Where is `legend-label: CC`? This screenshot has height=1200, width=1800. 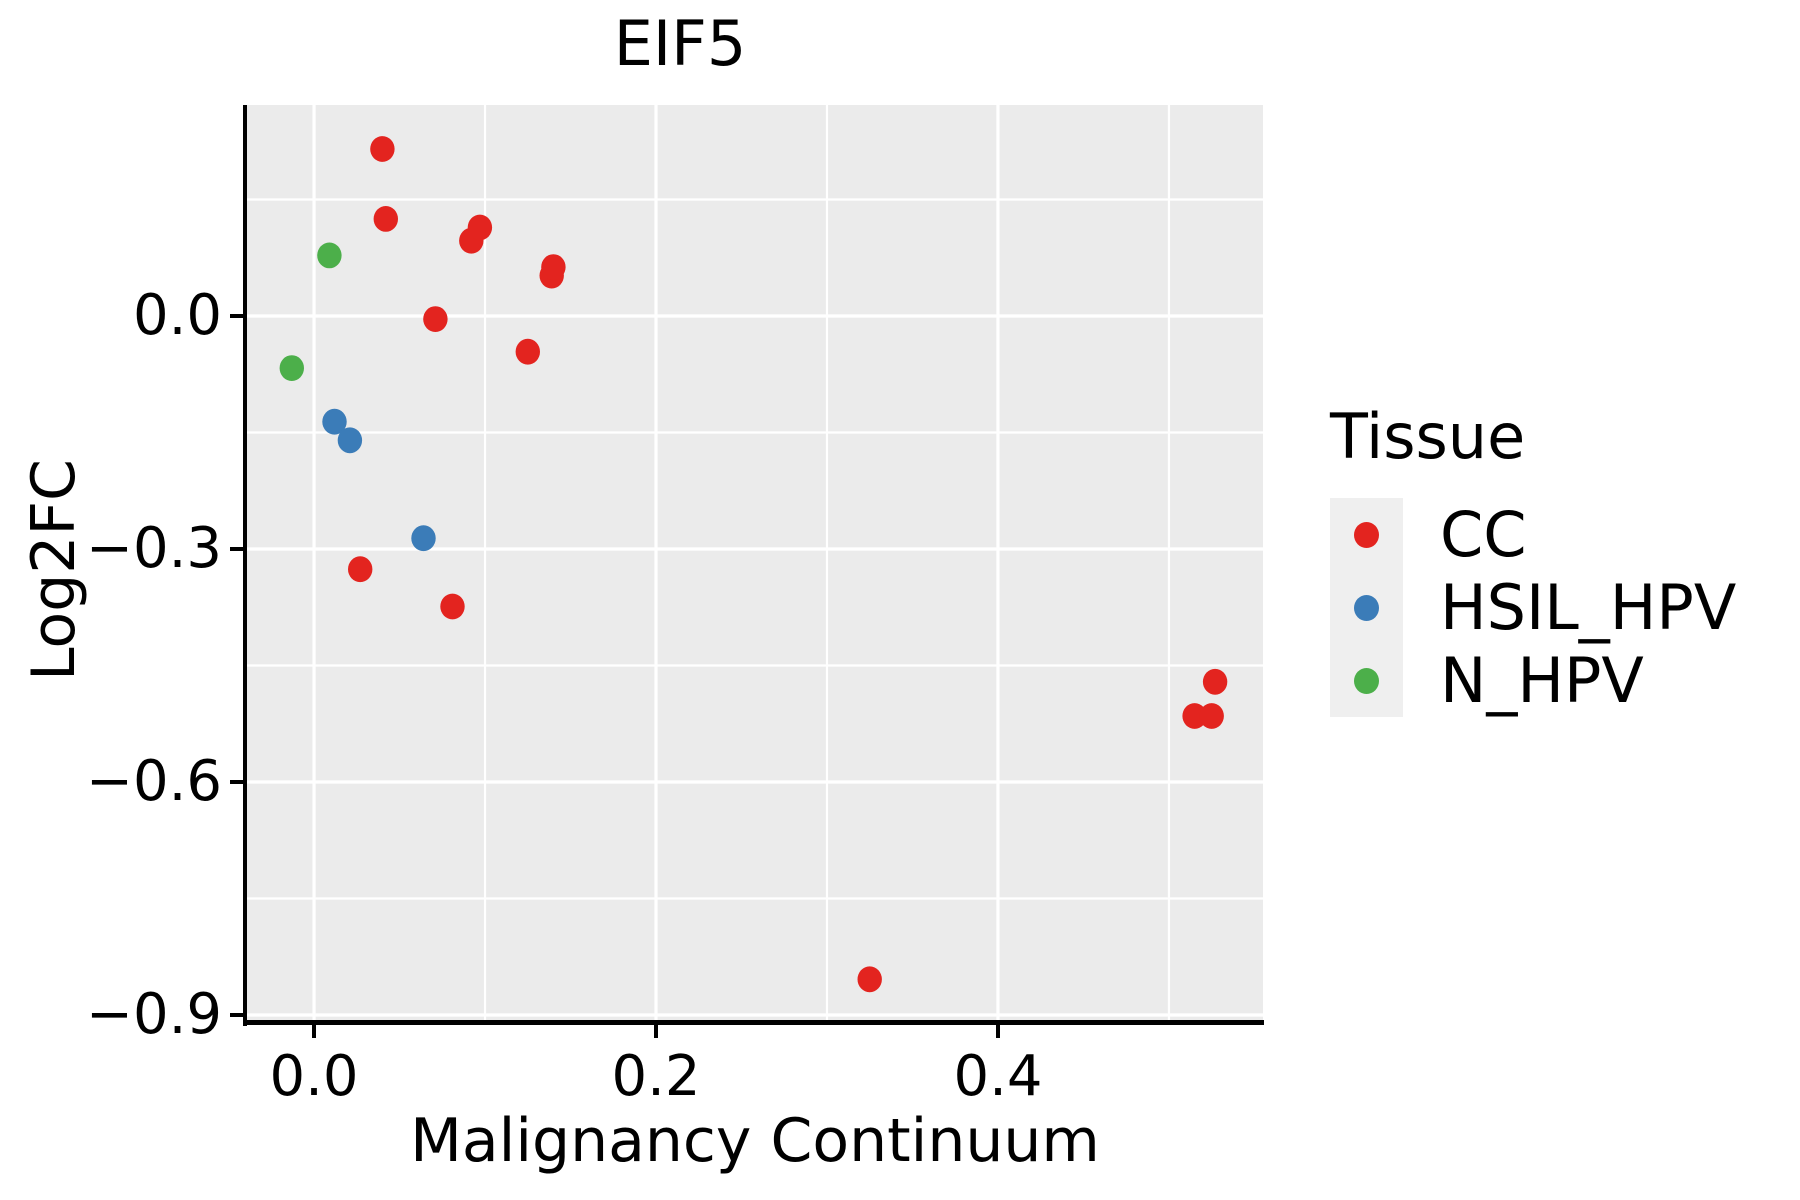 legend-label: CC is located at coordinates (1483, 535).